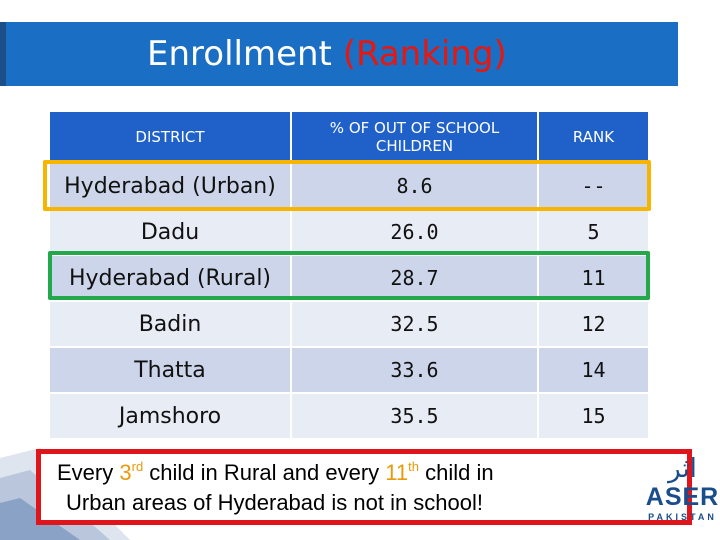  What do you see at coordinates (239, 54) in the screenshot?
I see `title-main: Enrollment` at bounding box center [239, 54].